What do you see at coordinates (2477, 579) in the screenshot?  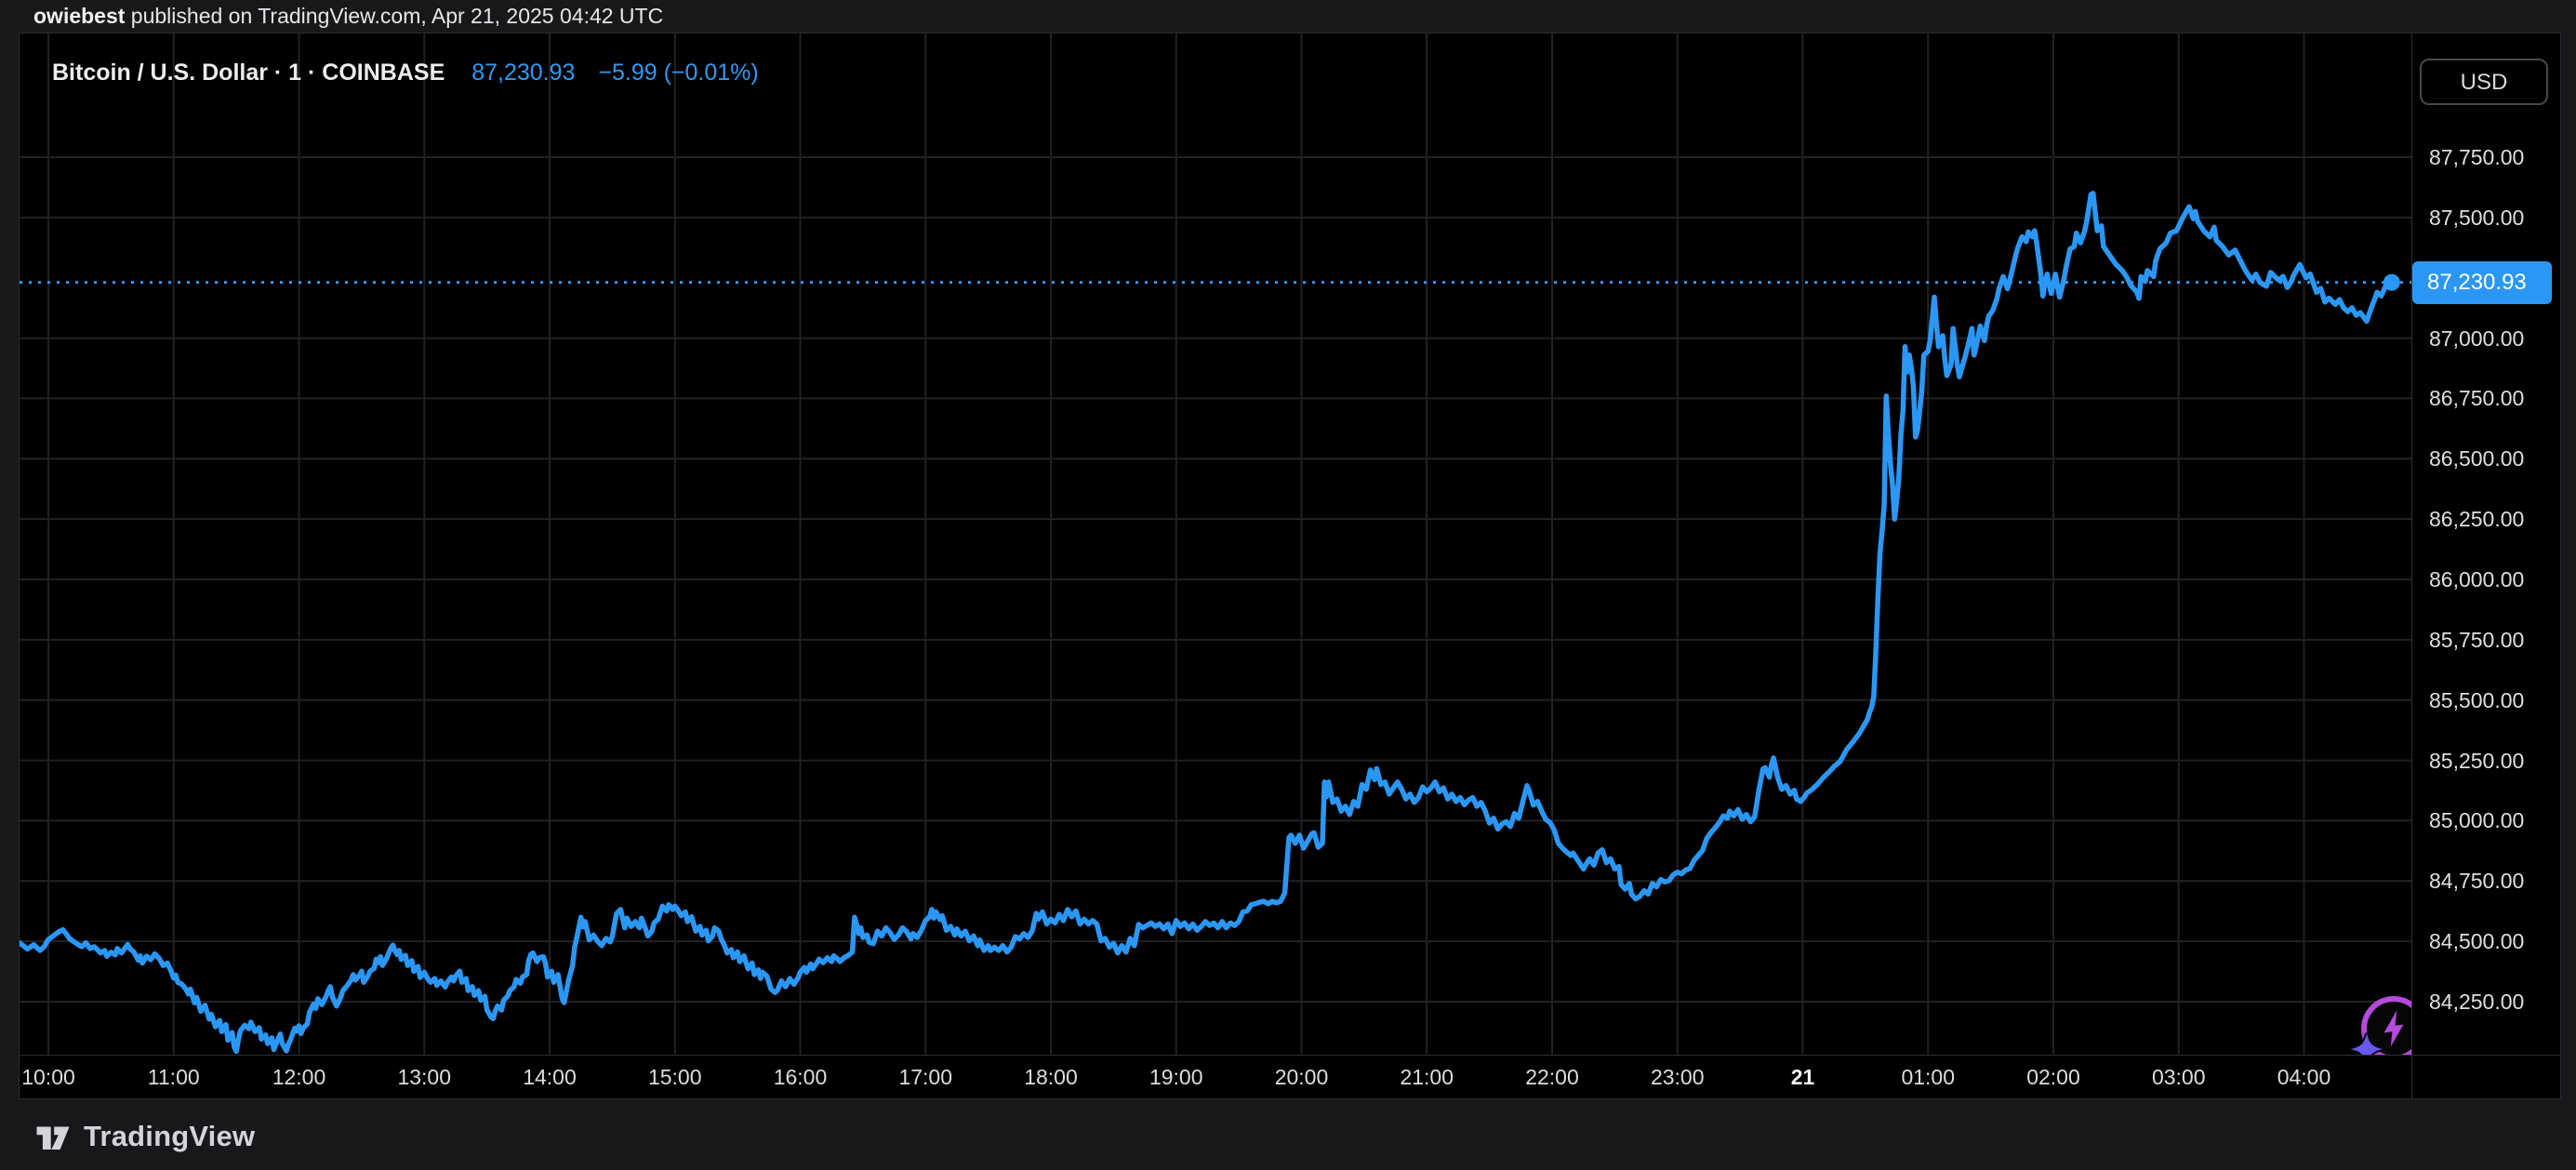 I see `price-tick-label: 86,000.00` at bounding box center [2477, 579].